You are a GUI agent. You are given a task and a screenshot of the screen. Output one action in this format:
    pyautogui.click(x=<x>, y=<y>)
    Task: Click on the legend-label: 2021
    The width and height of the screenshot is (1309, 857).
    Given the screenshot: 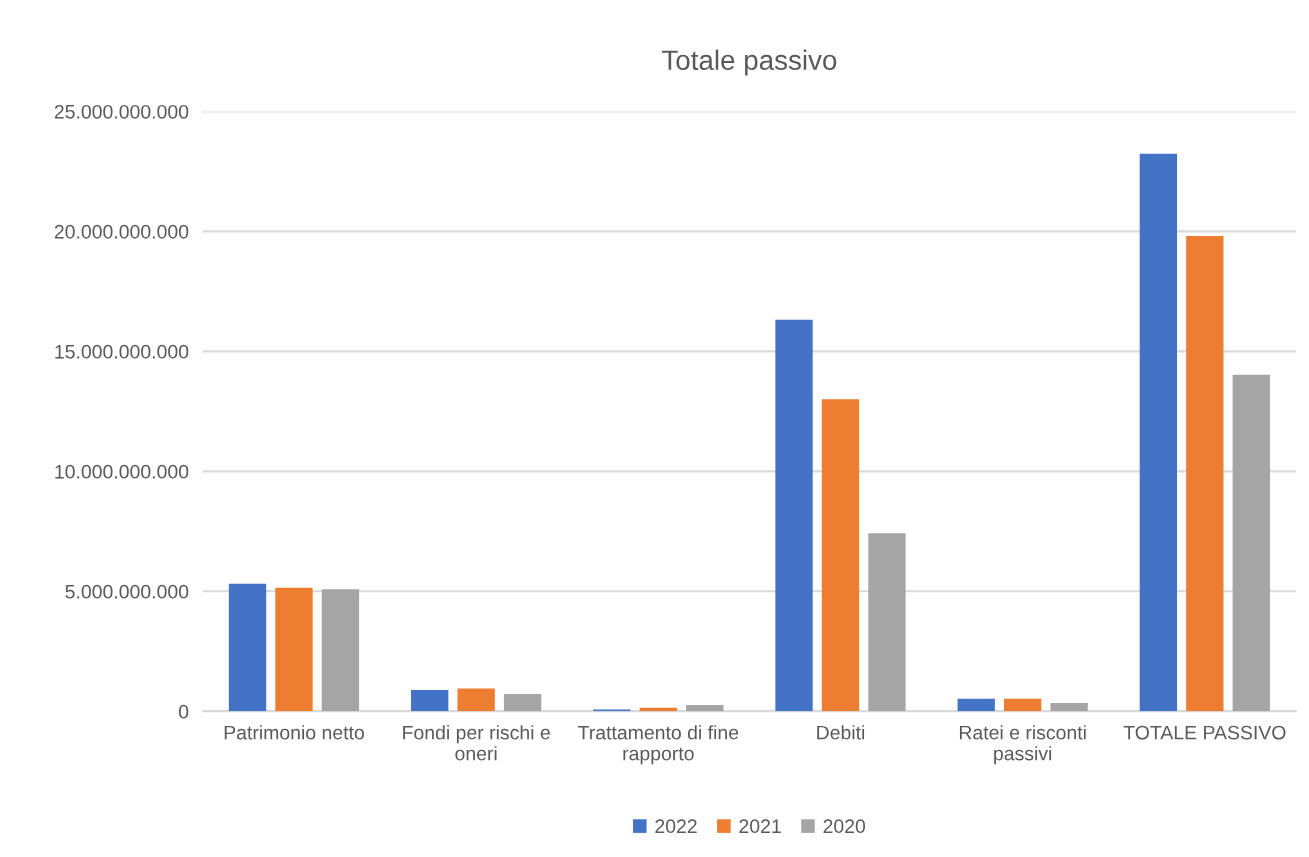 What is the action you would take?
    pyautogui.click(x=760, y=826)
    